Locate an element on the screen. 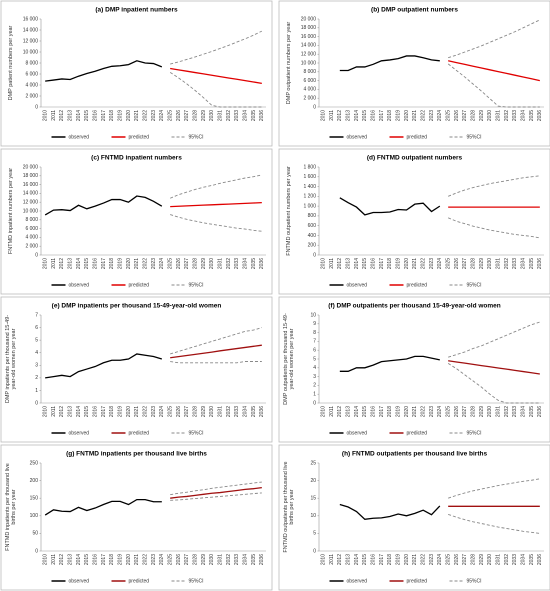 This screenshot has width=550, height=591. y-tick-label: 12 000 is located at coordinates (309, 55).